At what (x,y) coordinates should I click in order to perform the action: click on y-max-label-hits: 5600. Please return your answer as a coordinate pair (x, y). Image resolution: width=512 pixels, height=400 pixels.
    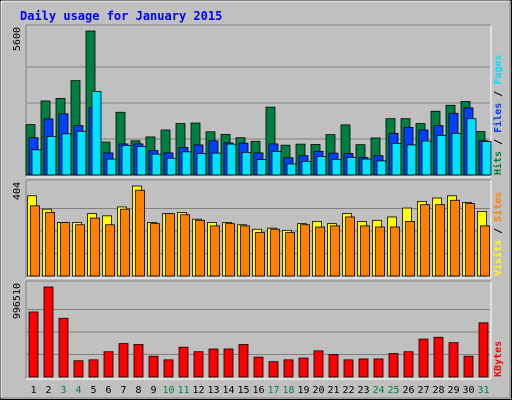
    Looking at the image, I should click on (17, 39).